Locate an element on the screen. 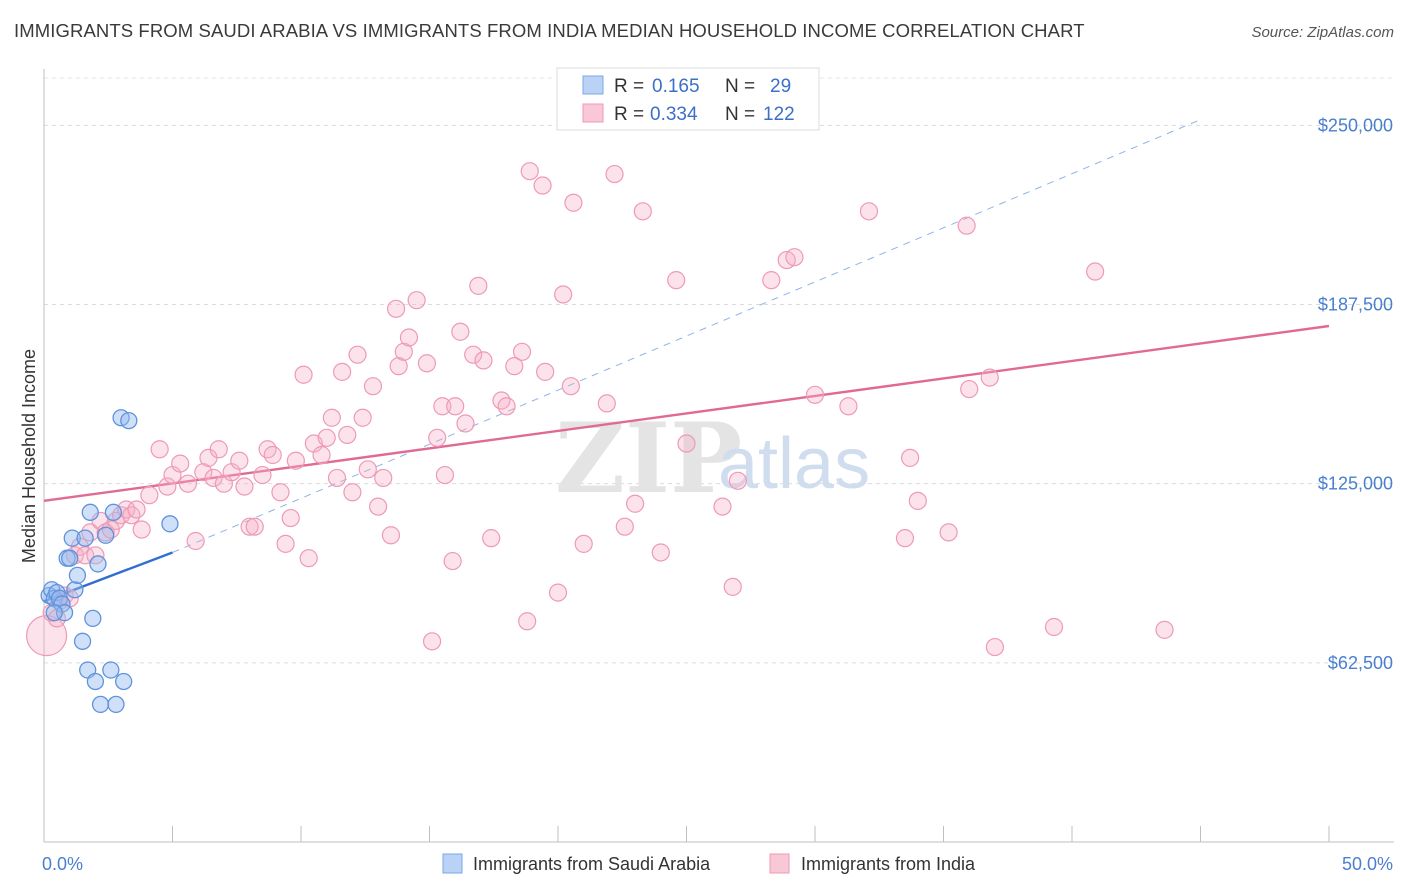 This screenshot has width=1406, height=892. bottom-legend-swatch-india is located at coordinates (779, 863).